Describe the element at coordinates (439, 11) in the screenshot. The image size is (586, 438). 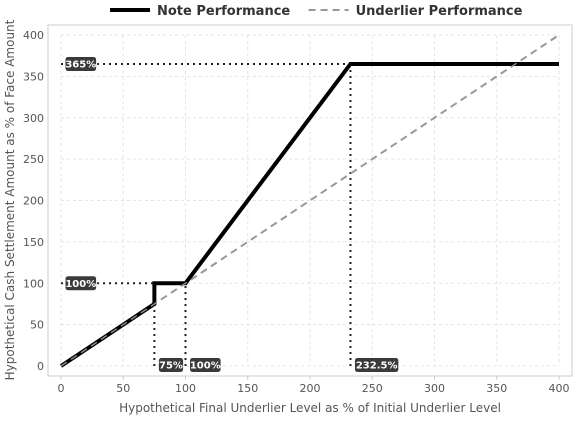
I see `legend-label: Underlier Performance` at that location.